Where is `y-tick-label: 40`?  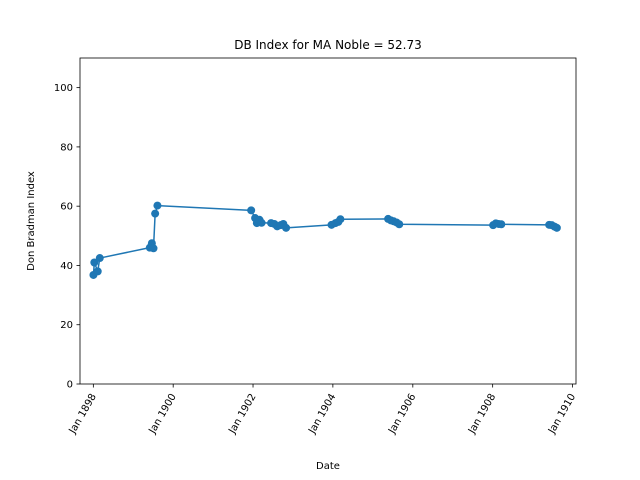
y-tick-label: 40 is located at coordinates (66, 266).